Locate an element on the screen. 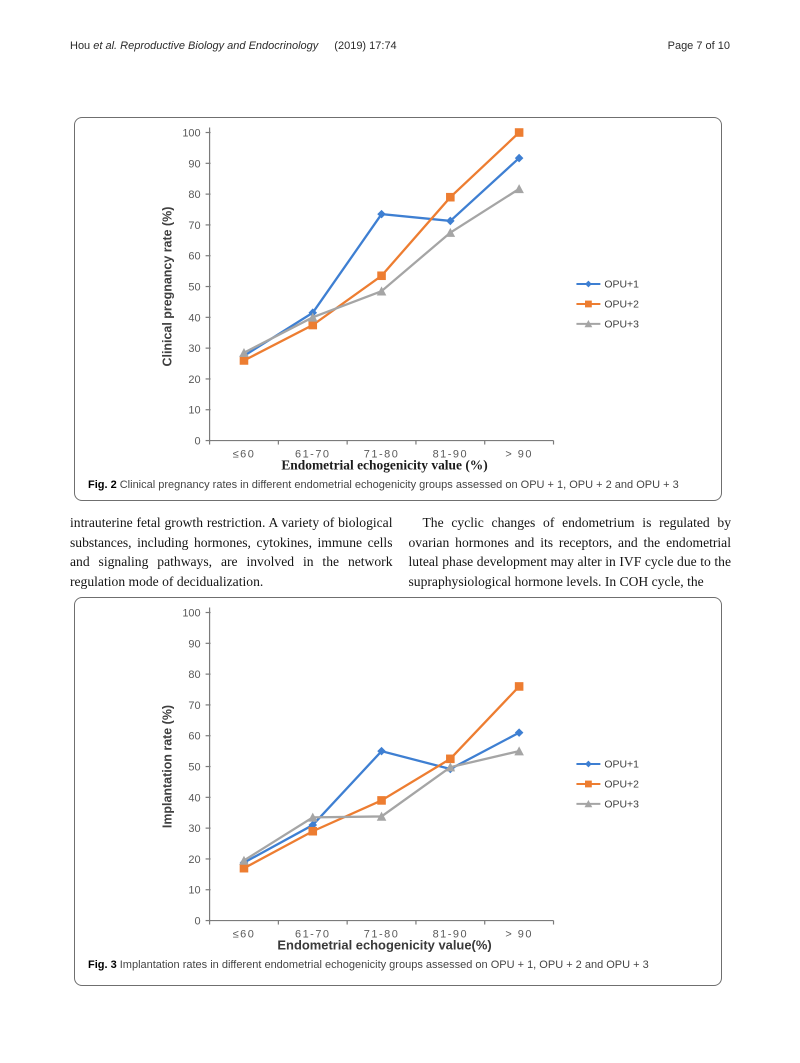 This screenshot has height=1063, width=800. svg-text:Endometrial echogenicity value: Endometrial echogenicity value(%) is located at coordinates (384, 944).